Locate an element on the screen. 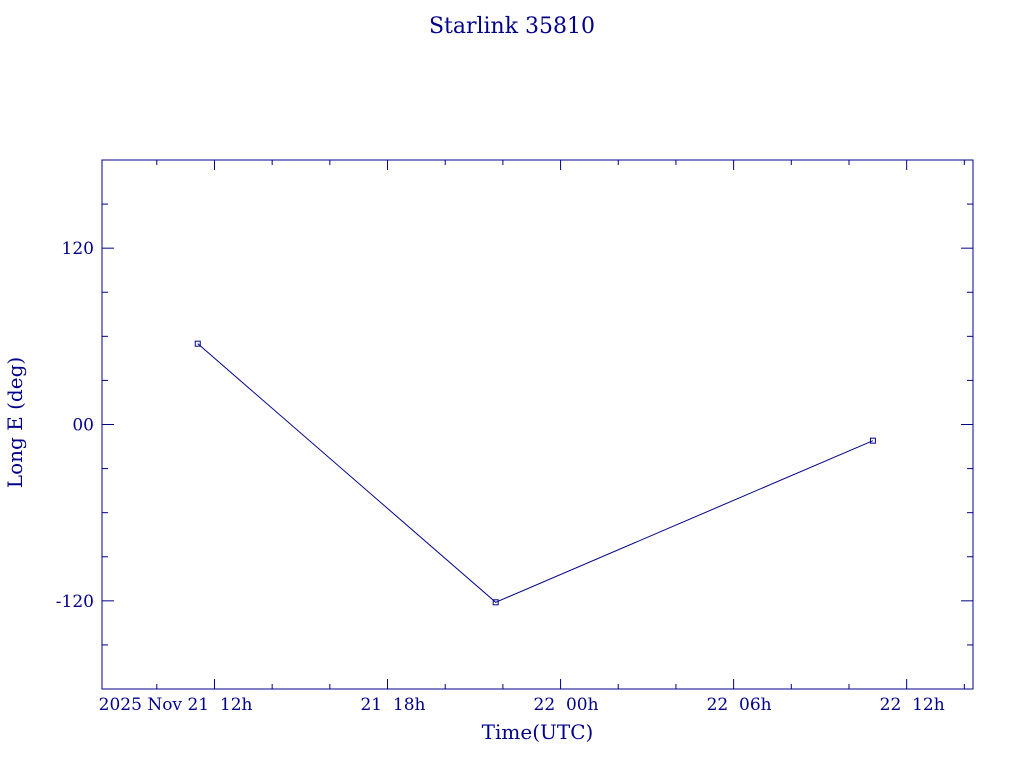  x-tick-label: 22 00h is located at coordinates (566, 705).